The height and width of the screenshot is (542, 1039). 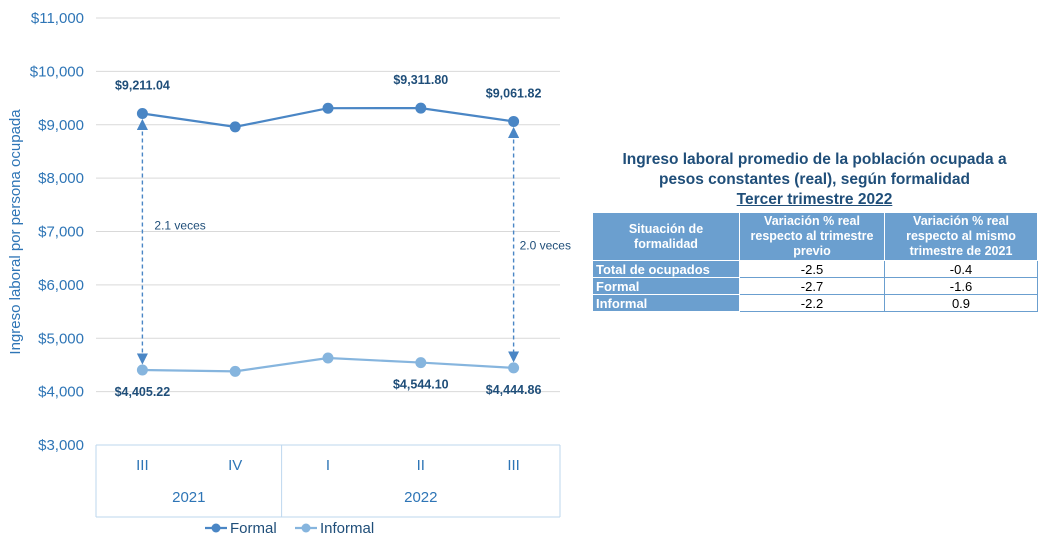 What do you see at coordinates (179, 226) in the screenshot?
I see `ratio-annotation: 2.1 veces` at bounding box center [179, 226].